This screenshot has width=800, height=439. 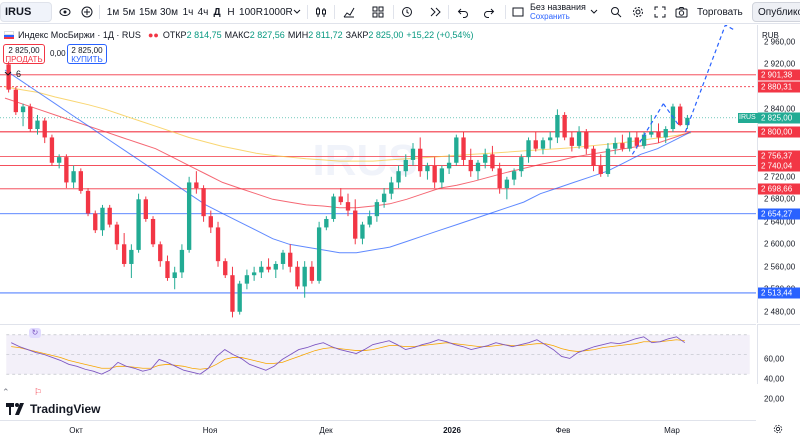 I want to click on replay-icon, so click(x=435, y=12).